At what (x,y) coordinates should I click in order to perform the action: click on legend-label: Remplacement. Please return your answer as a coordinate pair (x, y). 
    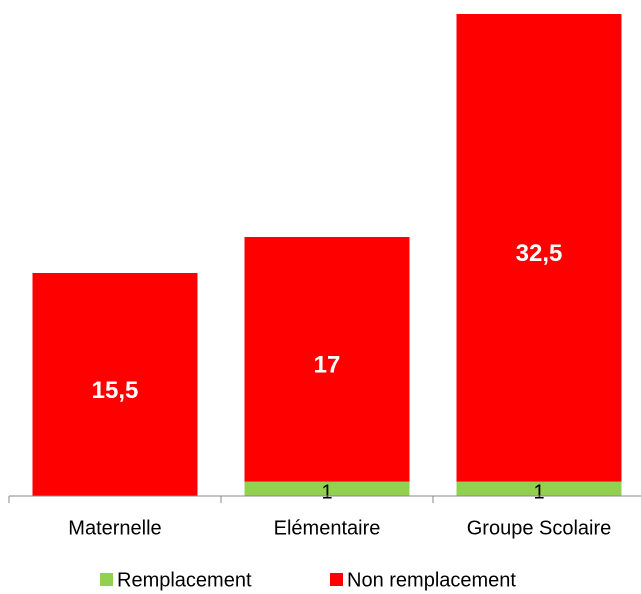
    Looking at the image, I should click on (184, 580).